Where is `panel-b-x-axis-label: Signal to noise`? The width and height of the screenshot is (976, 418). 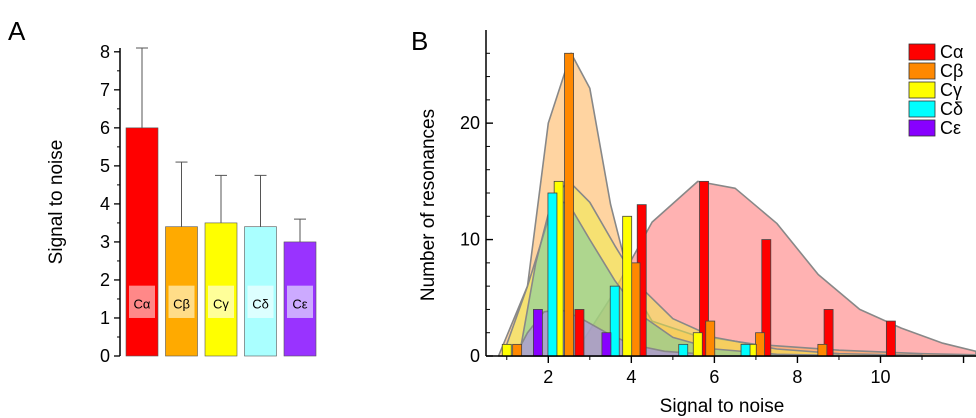
panel-b-x-axis-label: Signal to noise is located at coordinates (722, 406).